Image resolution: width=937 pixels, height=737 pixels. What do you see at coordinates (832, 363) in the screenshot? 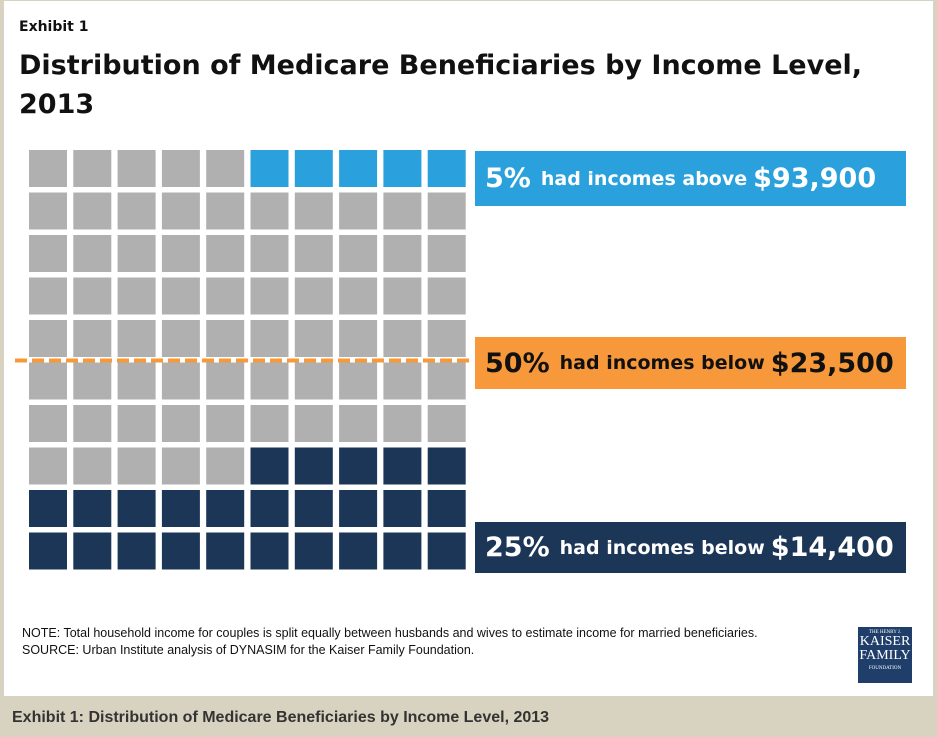
I see `label-amount: $23,500` at bounding box center [832, 363].